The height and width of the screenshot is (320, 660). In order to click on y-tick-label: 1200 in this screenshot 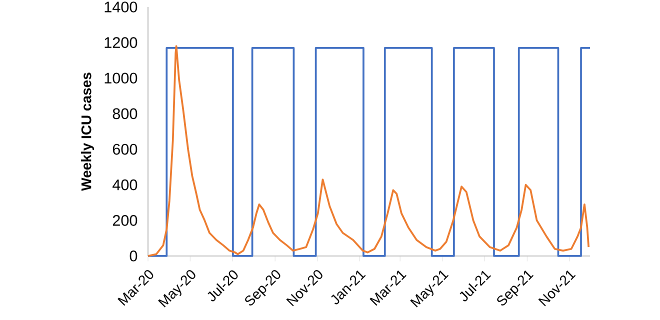, I will do `click(121, 42)`.